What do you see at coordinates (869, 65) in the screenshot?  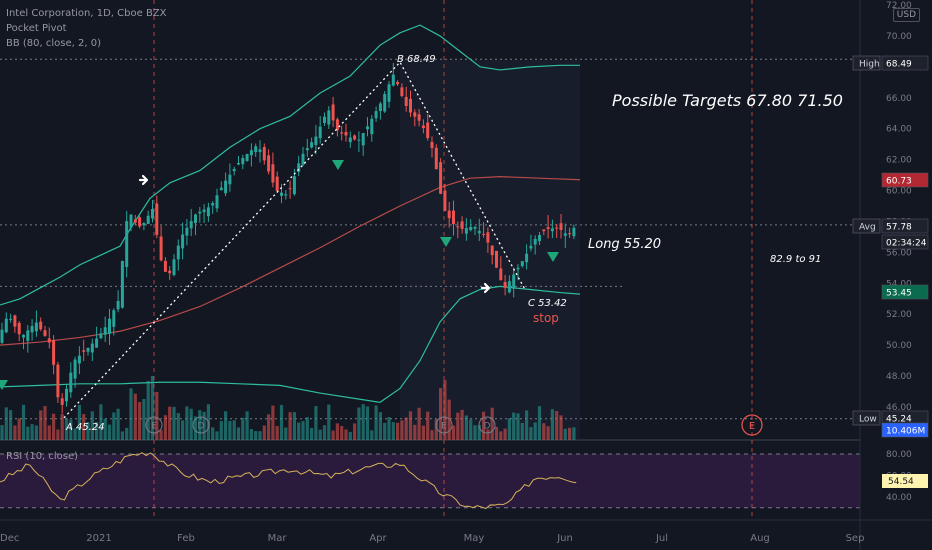 I see `price-label-tag-text: High` at bounding box center [869, 65].